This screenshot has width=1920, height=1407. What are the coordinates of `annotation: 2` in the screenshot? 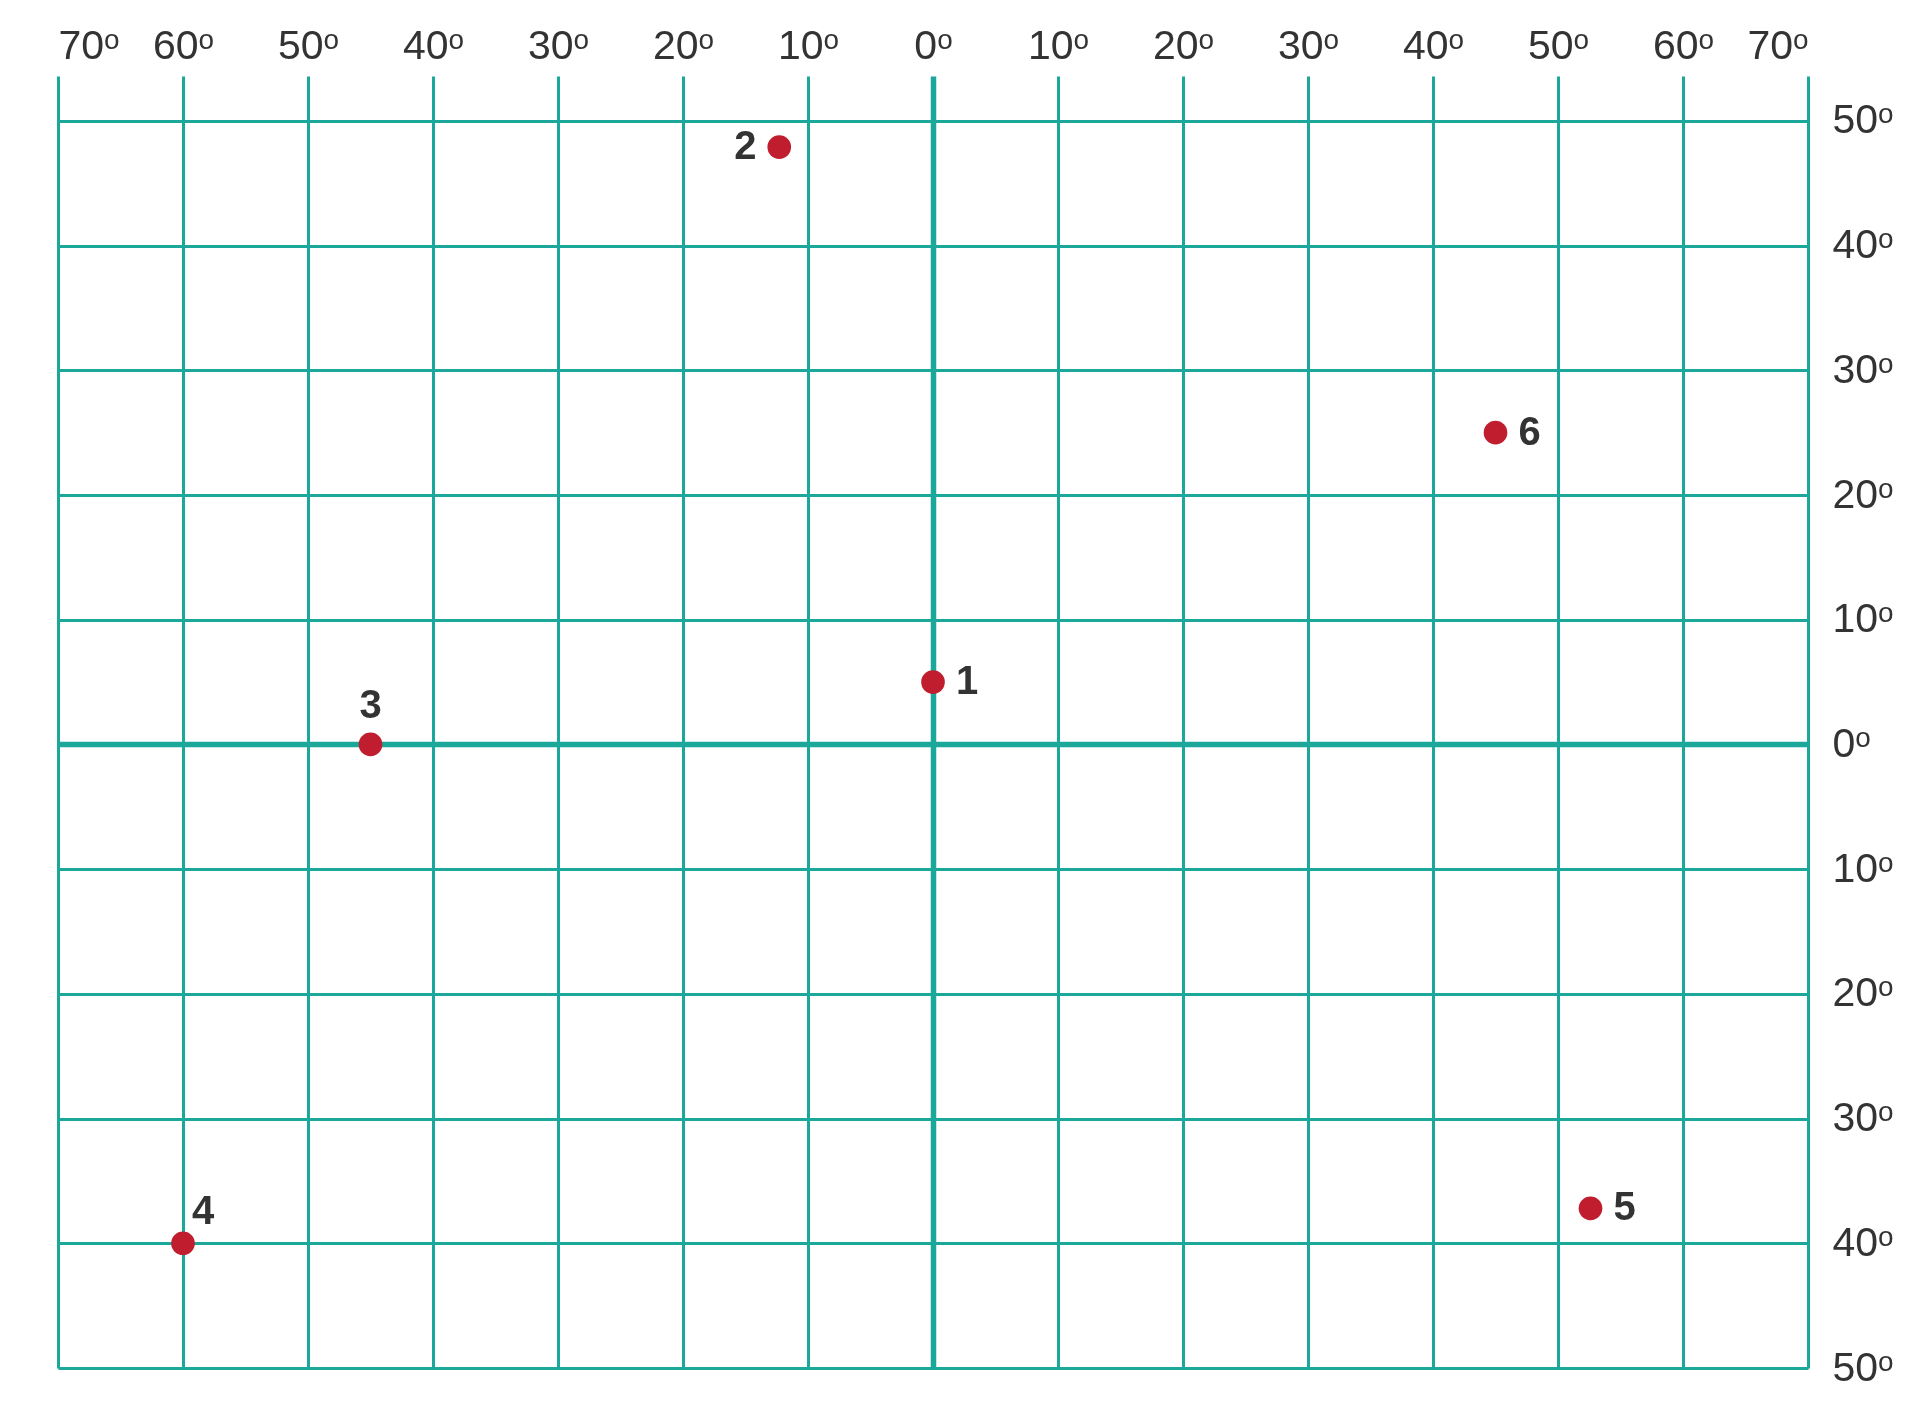 It's located at (745, 145).